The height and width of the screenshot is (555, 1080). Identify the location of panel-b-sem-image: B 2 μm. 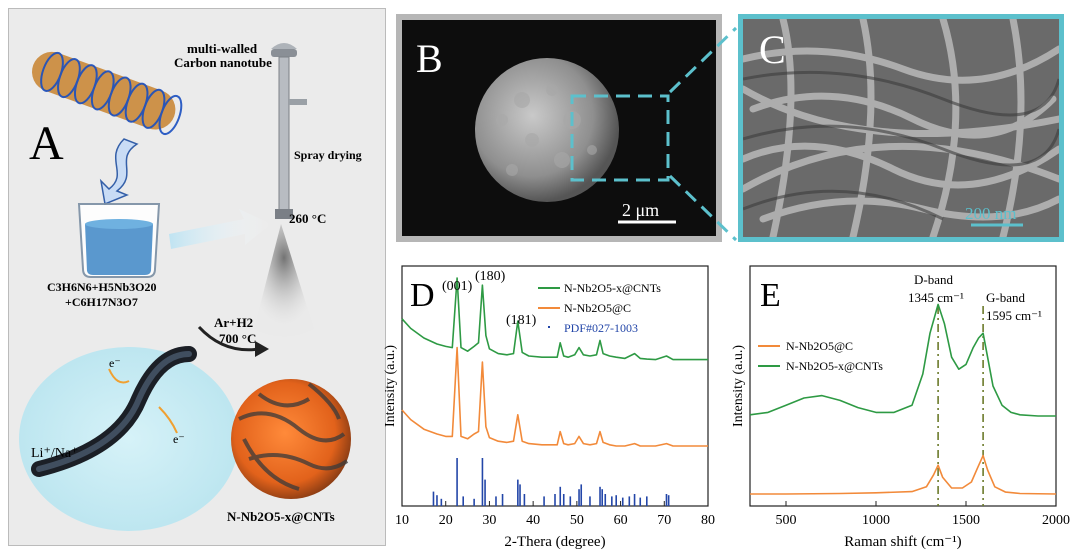
(559, 128).